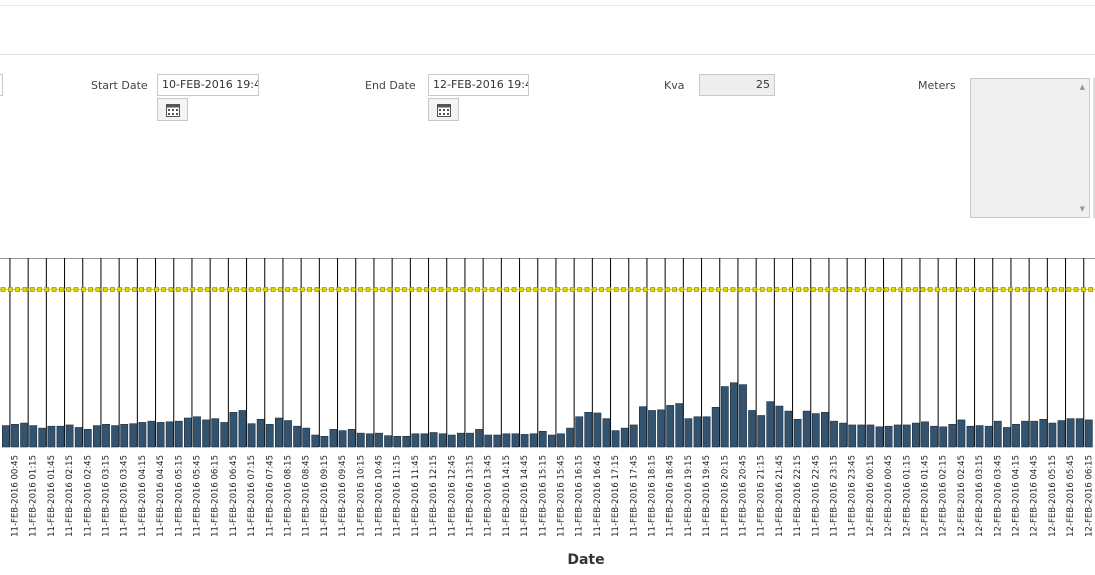 Image resolution: width=1095 pixels, height=575 pixels. Describe the element at coordinates (216, 496) in the screenshot. I see `x-tick-label: 11-FEB-2016 06:15` at that location.